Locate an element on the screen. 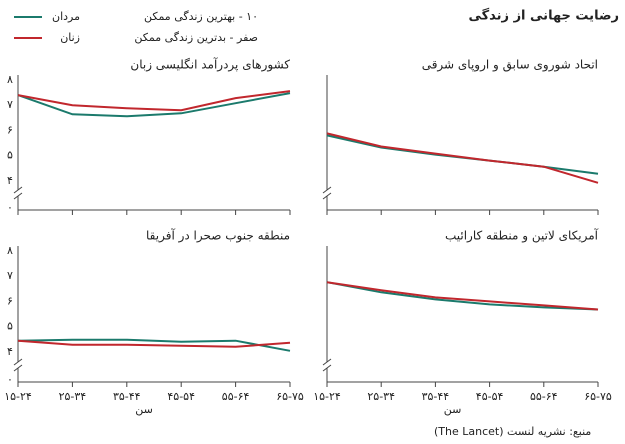 The image size is (625, 444). legend-label: مردان is located at coordinates (66, 16).